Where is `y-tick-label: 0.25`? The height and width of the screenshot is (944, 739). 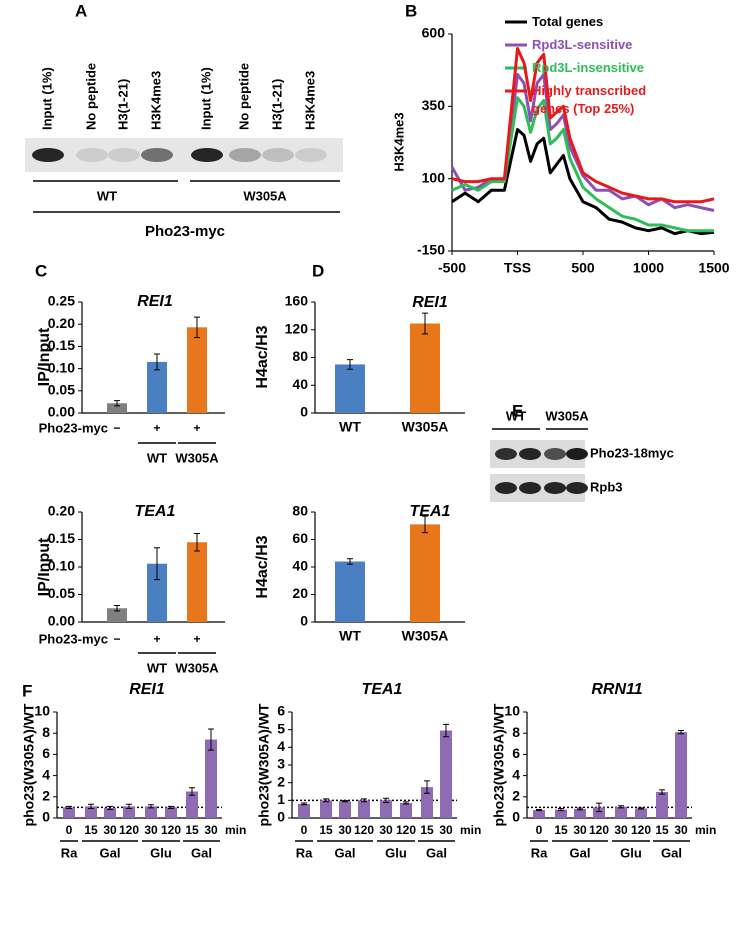 y-tick-label: 0.25 is located at coordinates (61, 301).